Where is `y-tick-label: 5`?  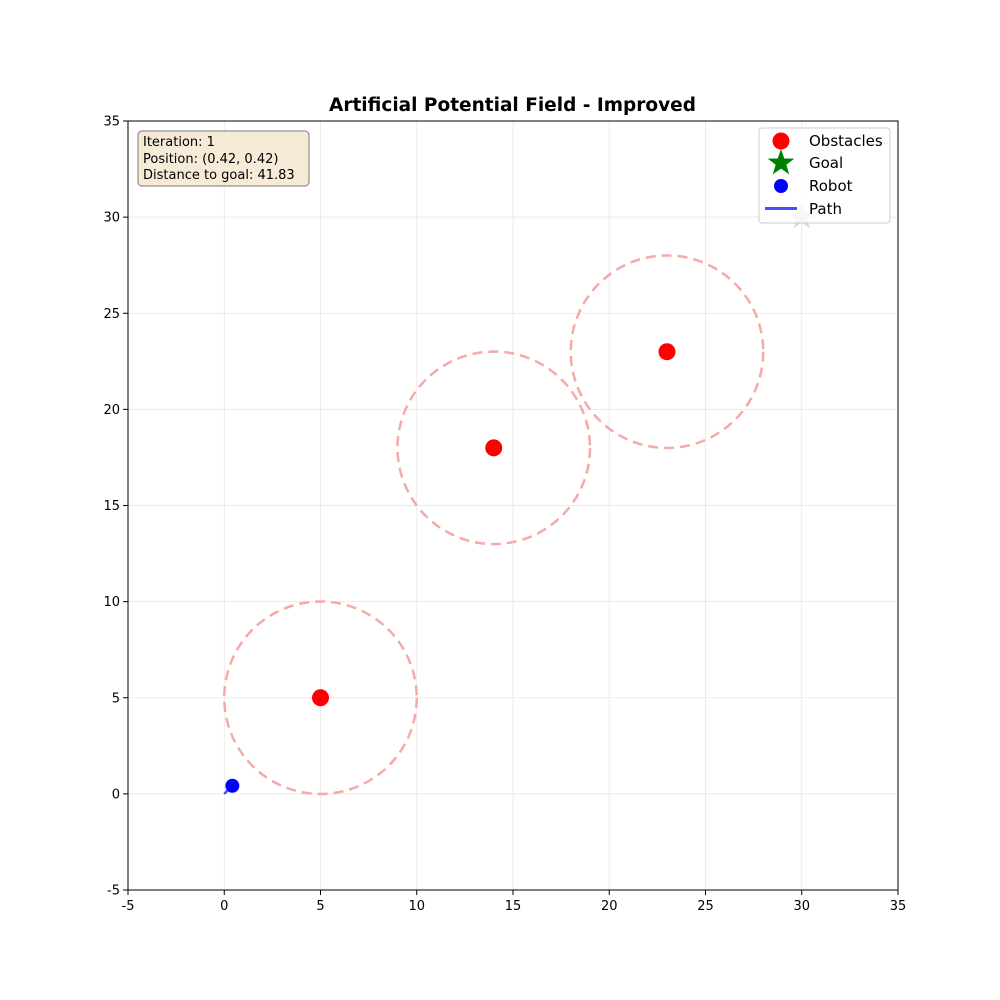
y-tick-label: 5 is located at coordinates (116, 698).